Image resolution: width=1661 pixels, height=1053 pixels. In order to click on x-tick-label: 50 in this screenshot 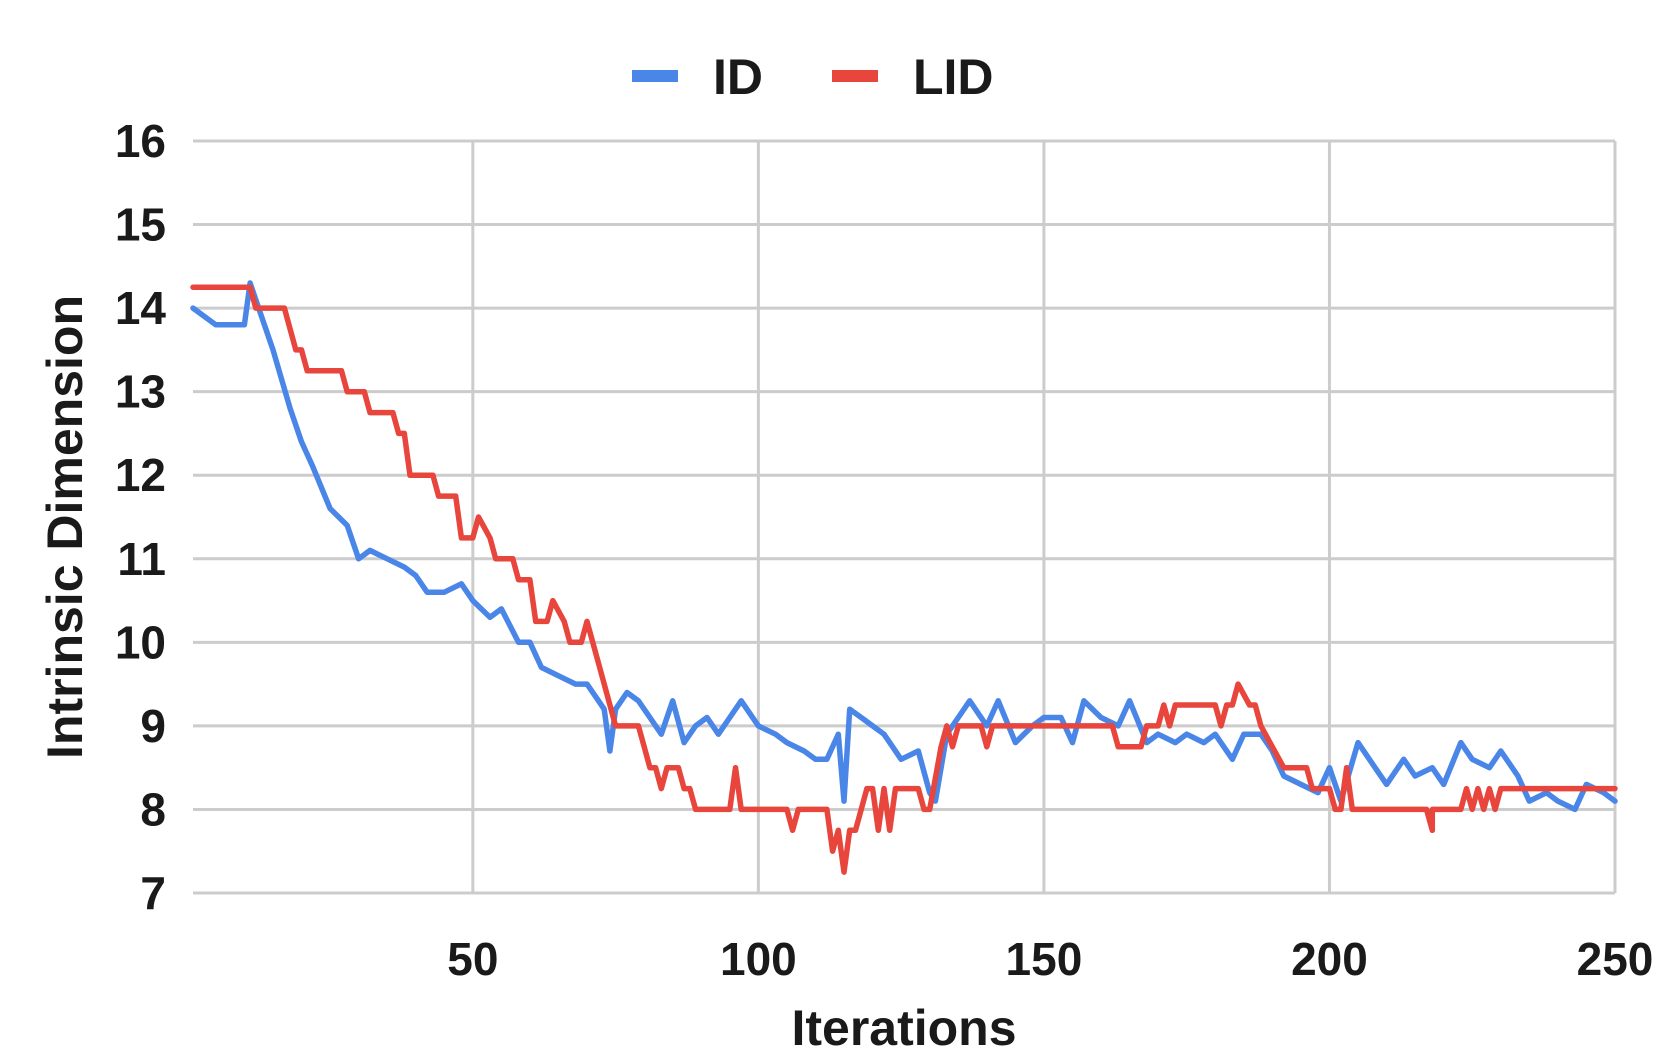, I will do `click(472, 959)`.